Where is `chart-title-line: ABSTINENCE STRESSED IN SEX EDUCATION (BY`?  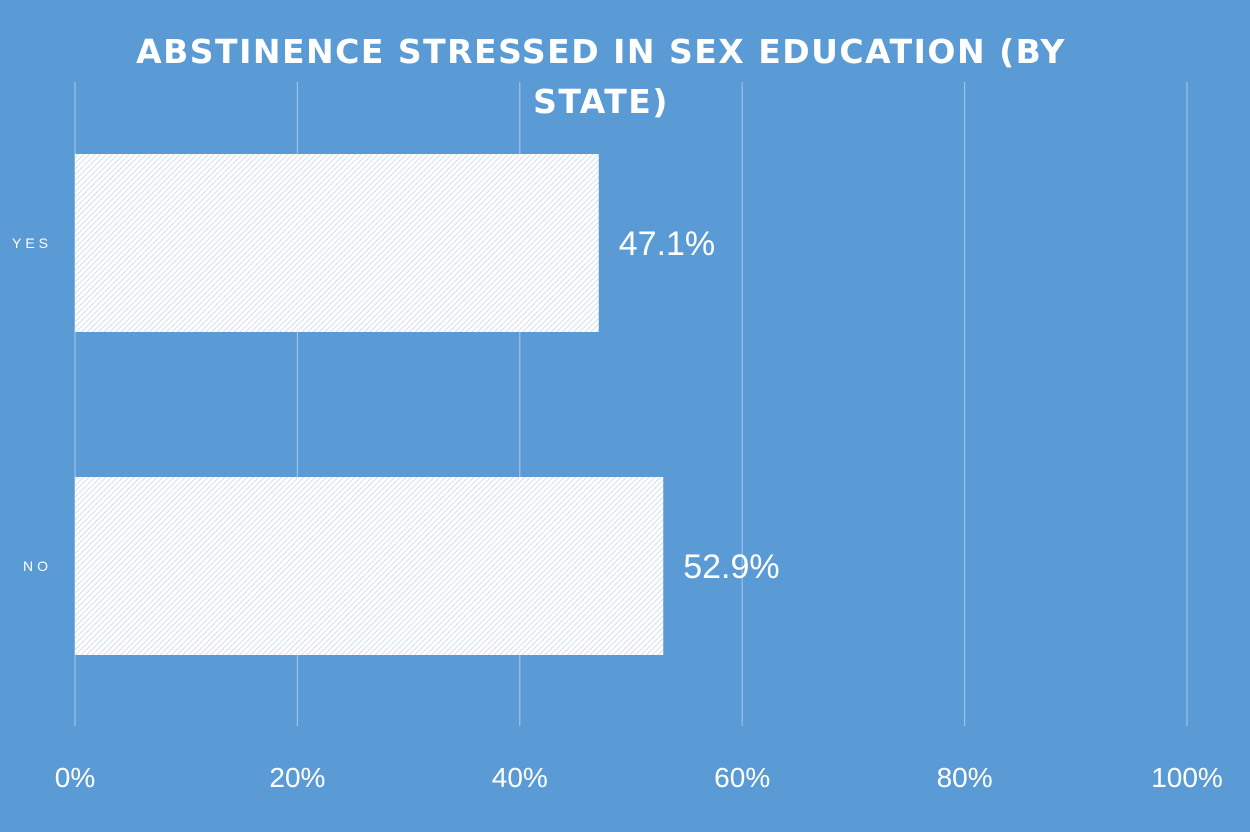 chart-title-line: ABSTINENCE STRESSED IN SEX EDUCATION (BY is located at coordinates (601, 51).